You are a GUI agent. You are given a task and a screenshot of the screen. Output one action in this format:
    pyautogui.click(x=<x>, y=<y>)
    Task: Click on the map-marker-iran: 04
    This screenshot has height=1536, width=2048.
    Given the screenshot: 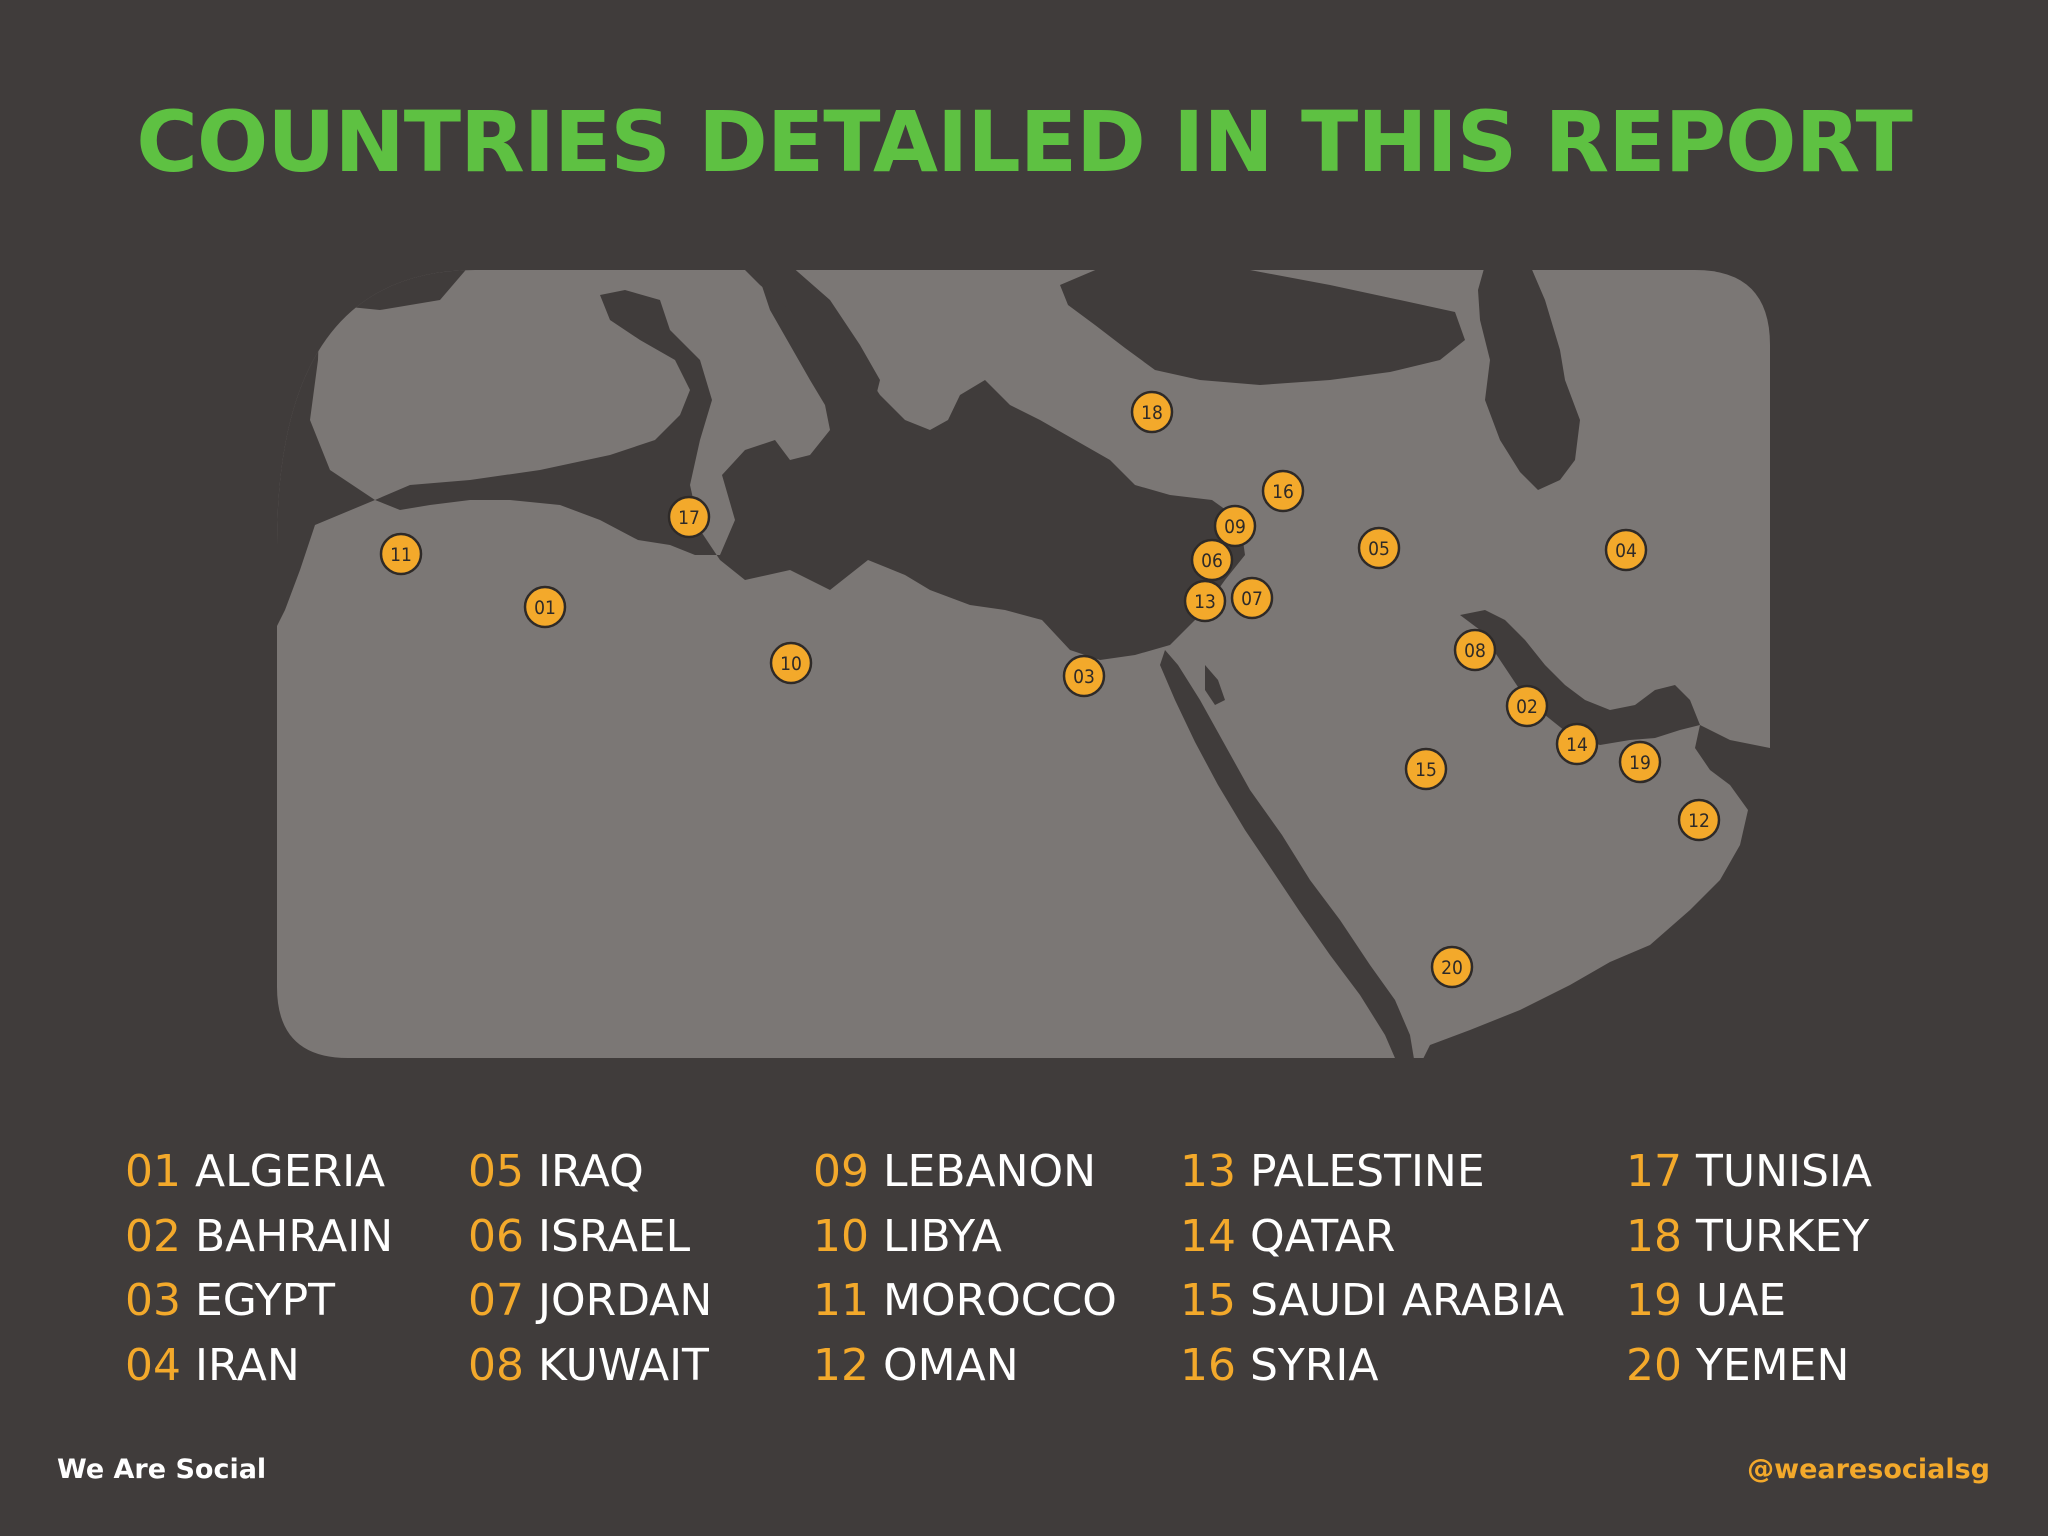 What is the action you would take?
    pyautogui.click(x=1626, y=550)
    